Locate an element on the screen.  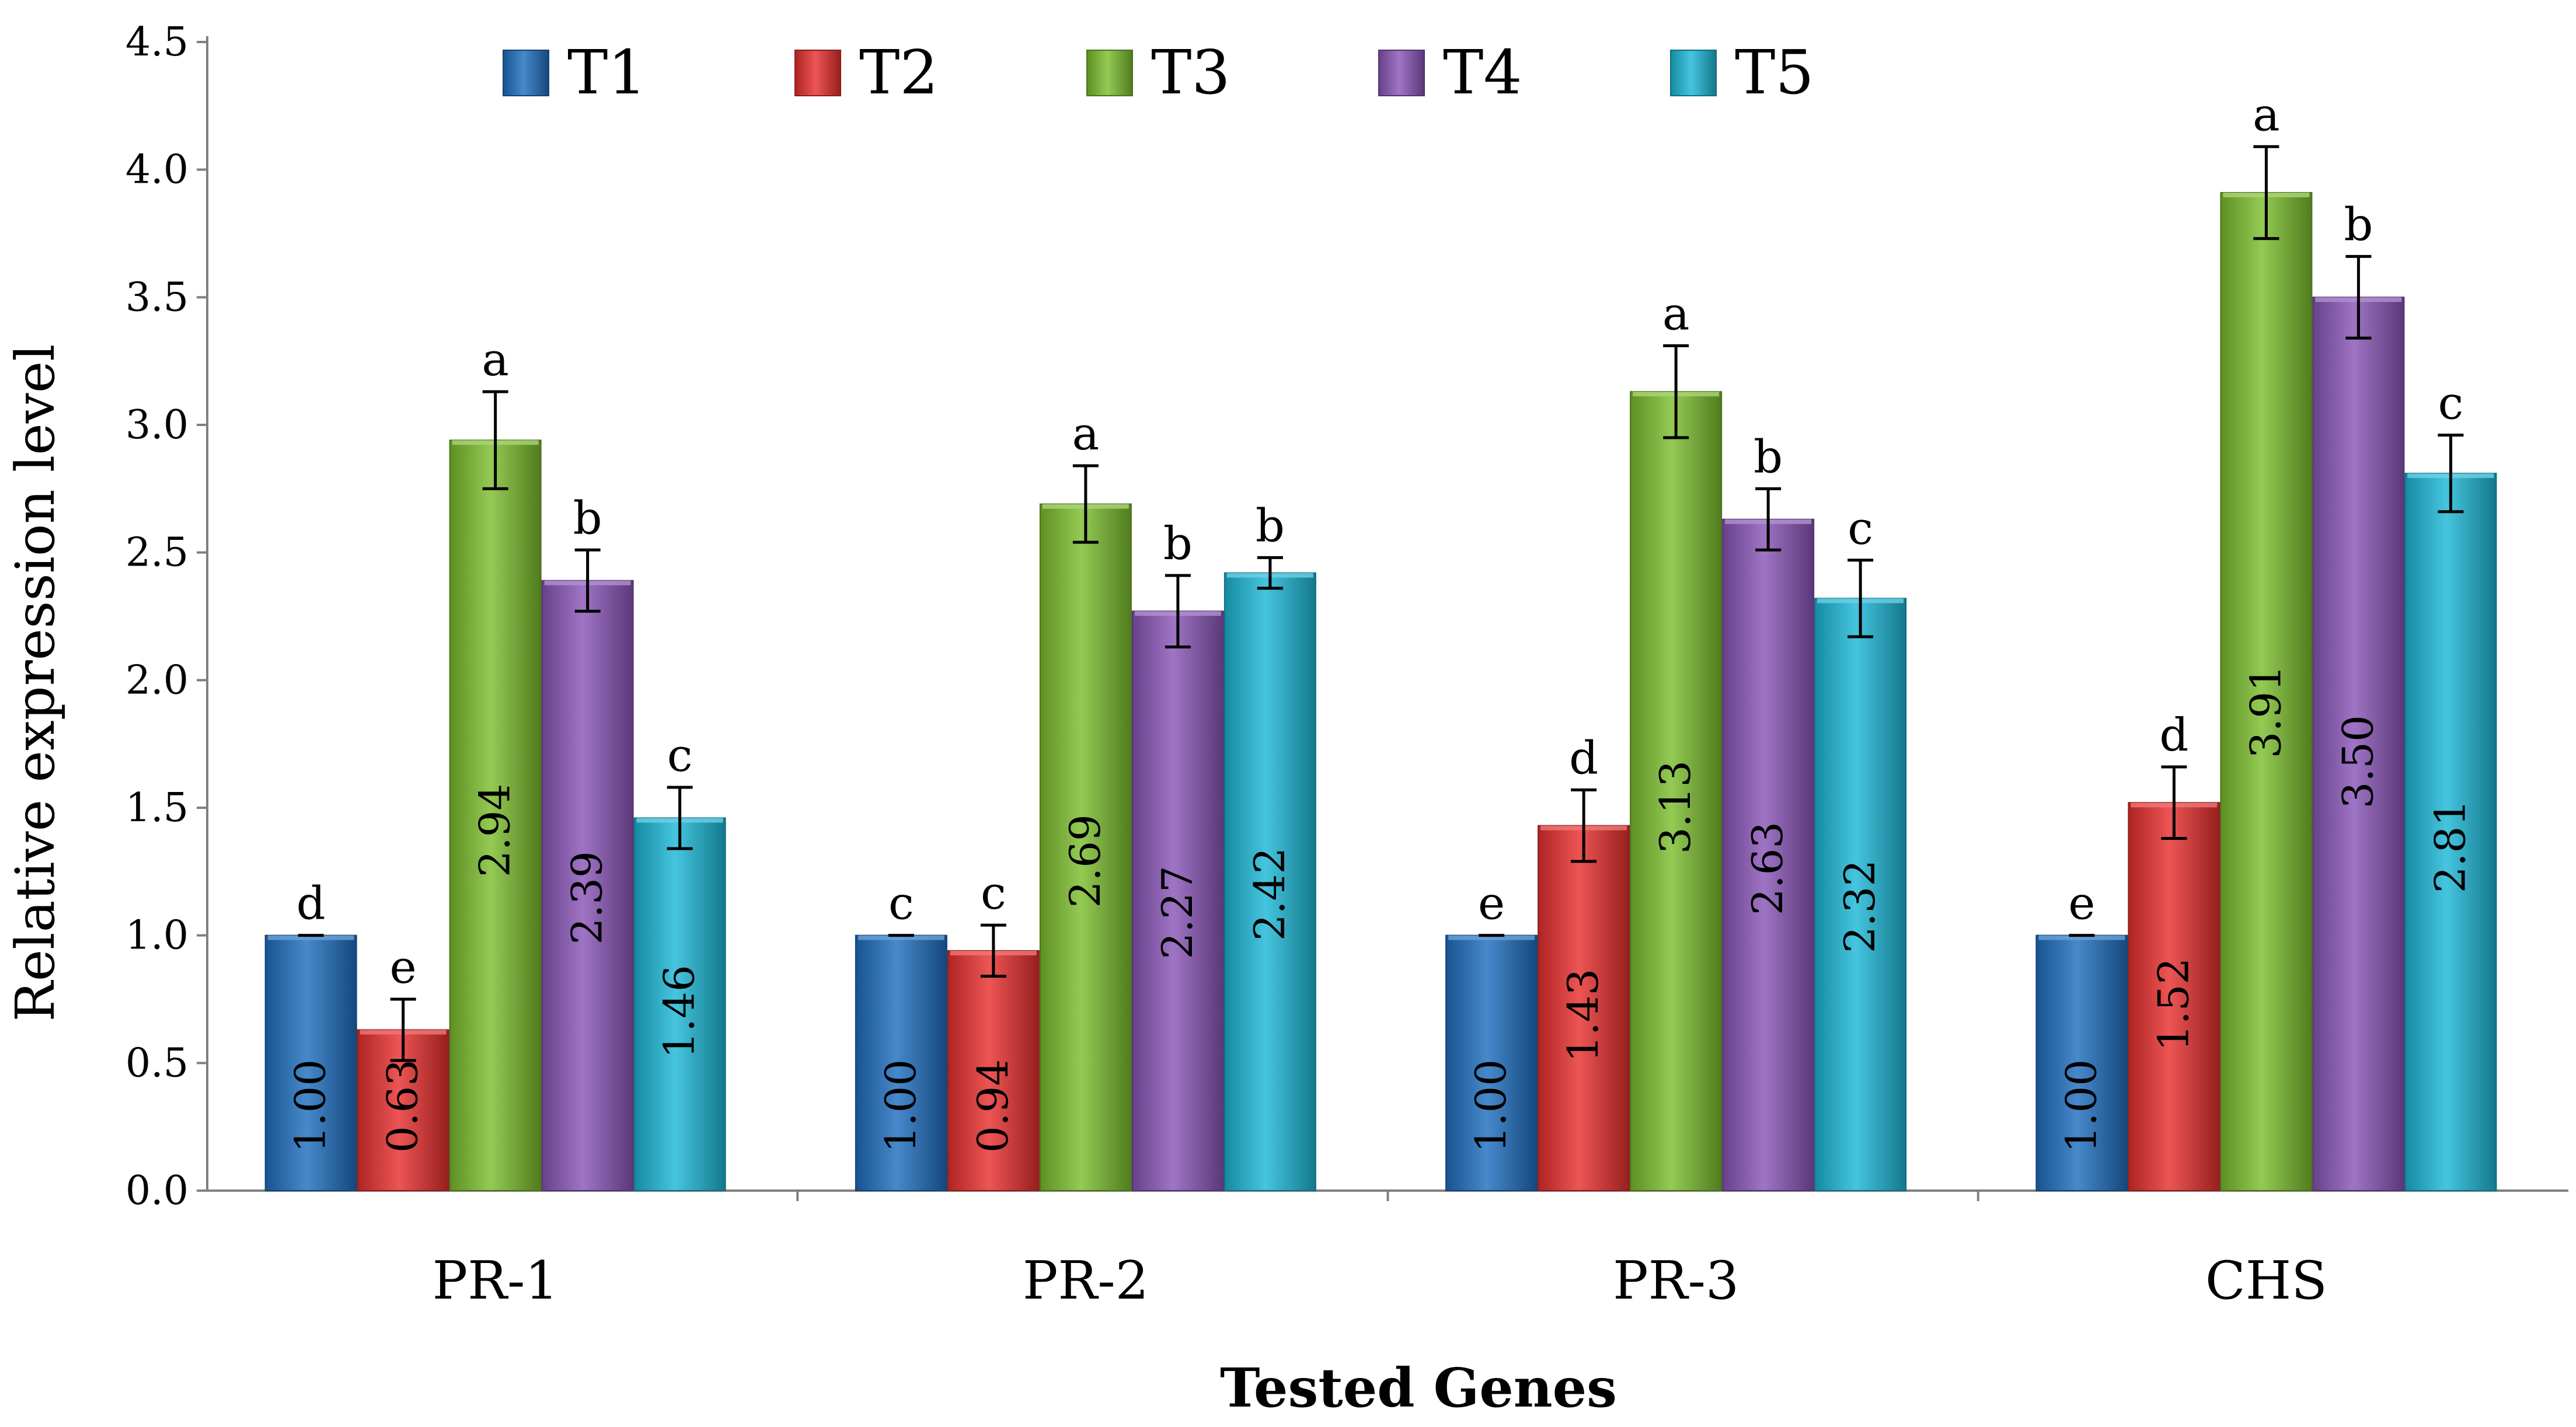
bar-group-T3-PR-3: a 3.13 is located at coordinates (1676, 740).